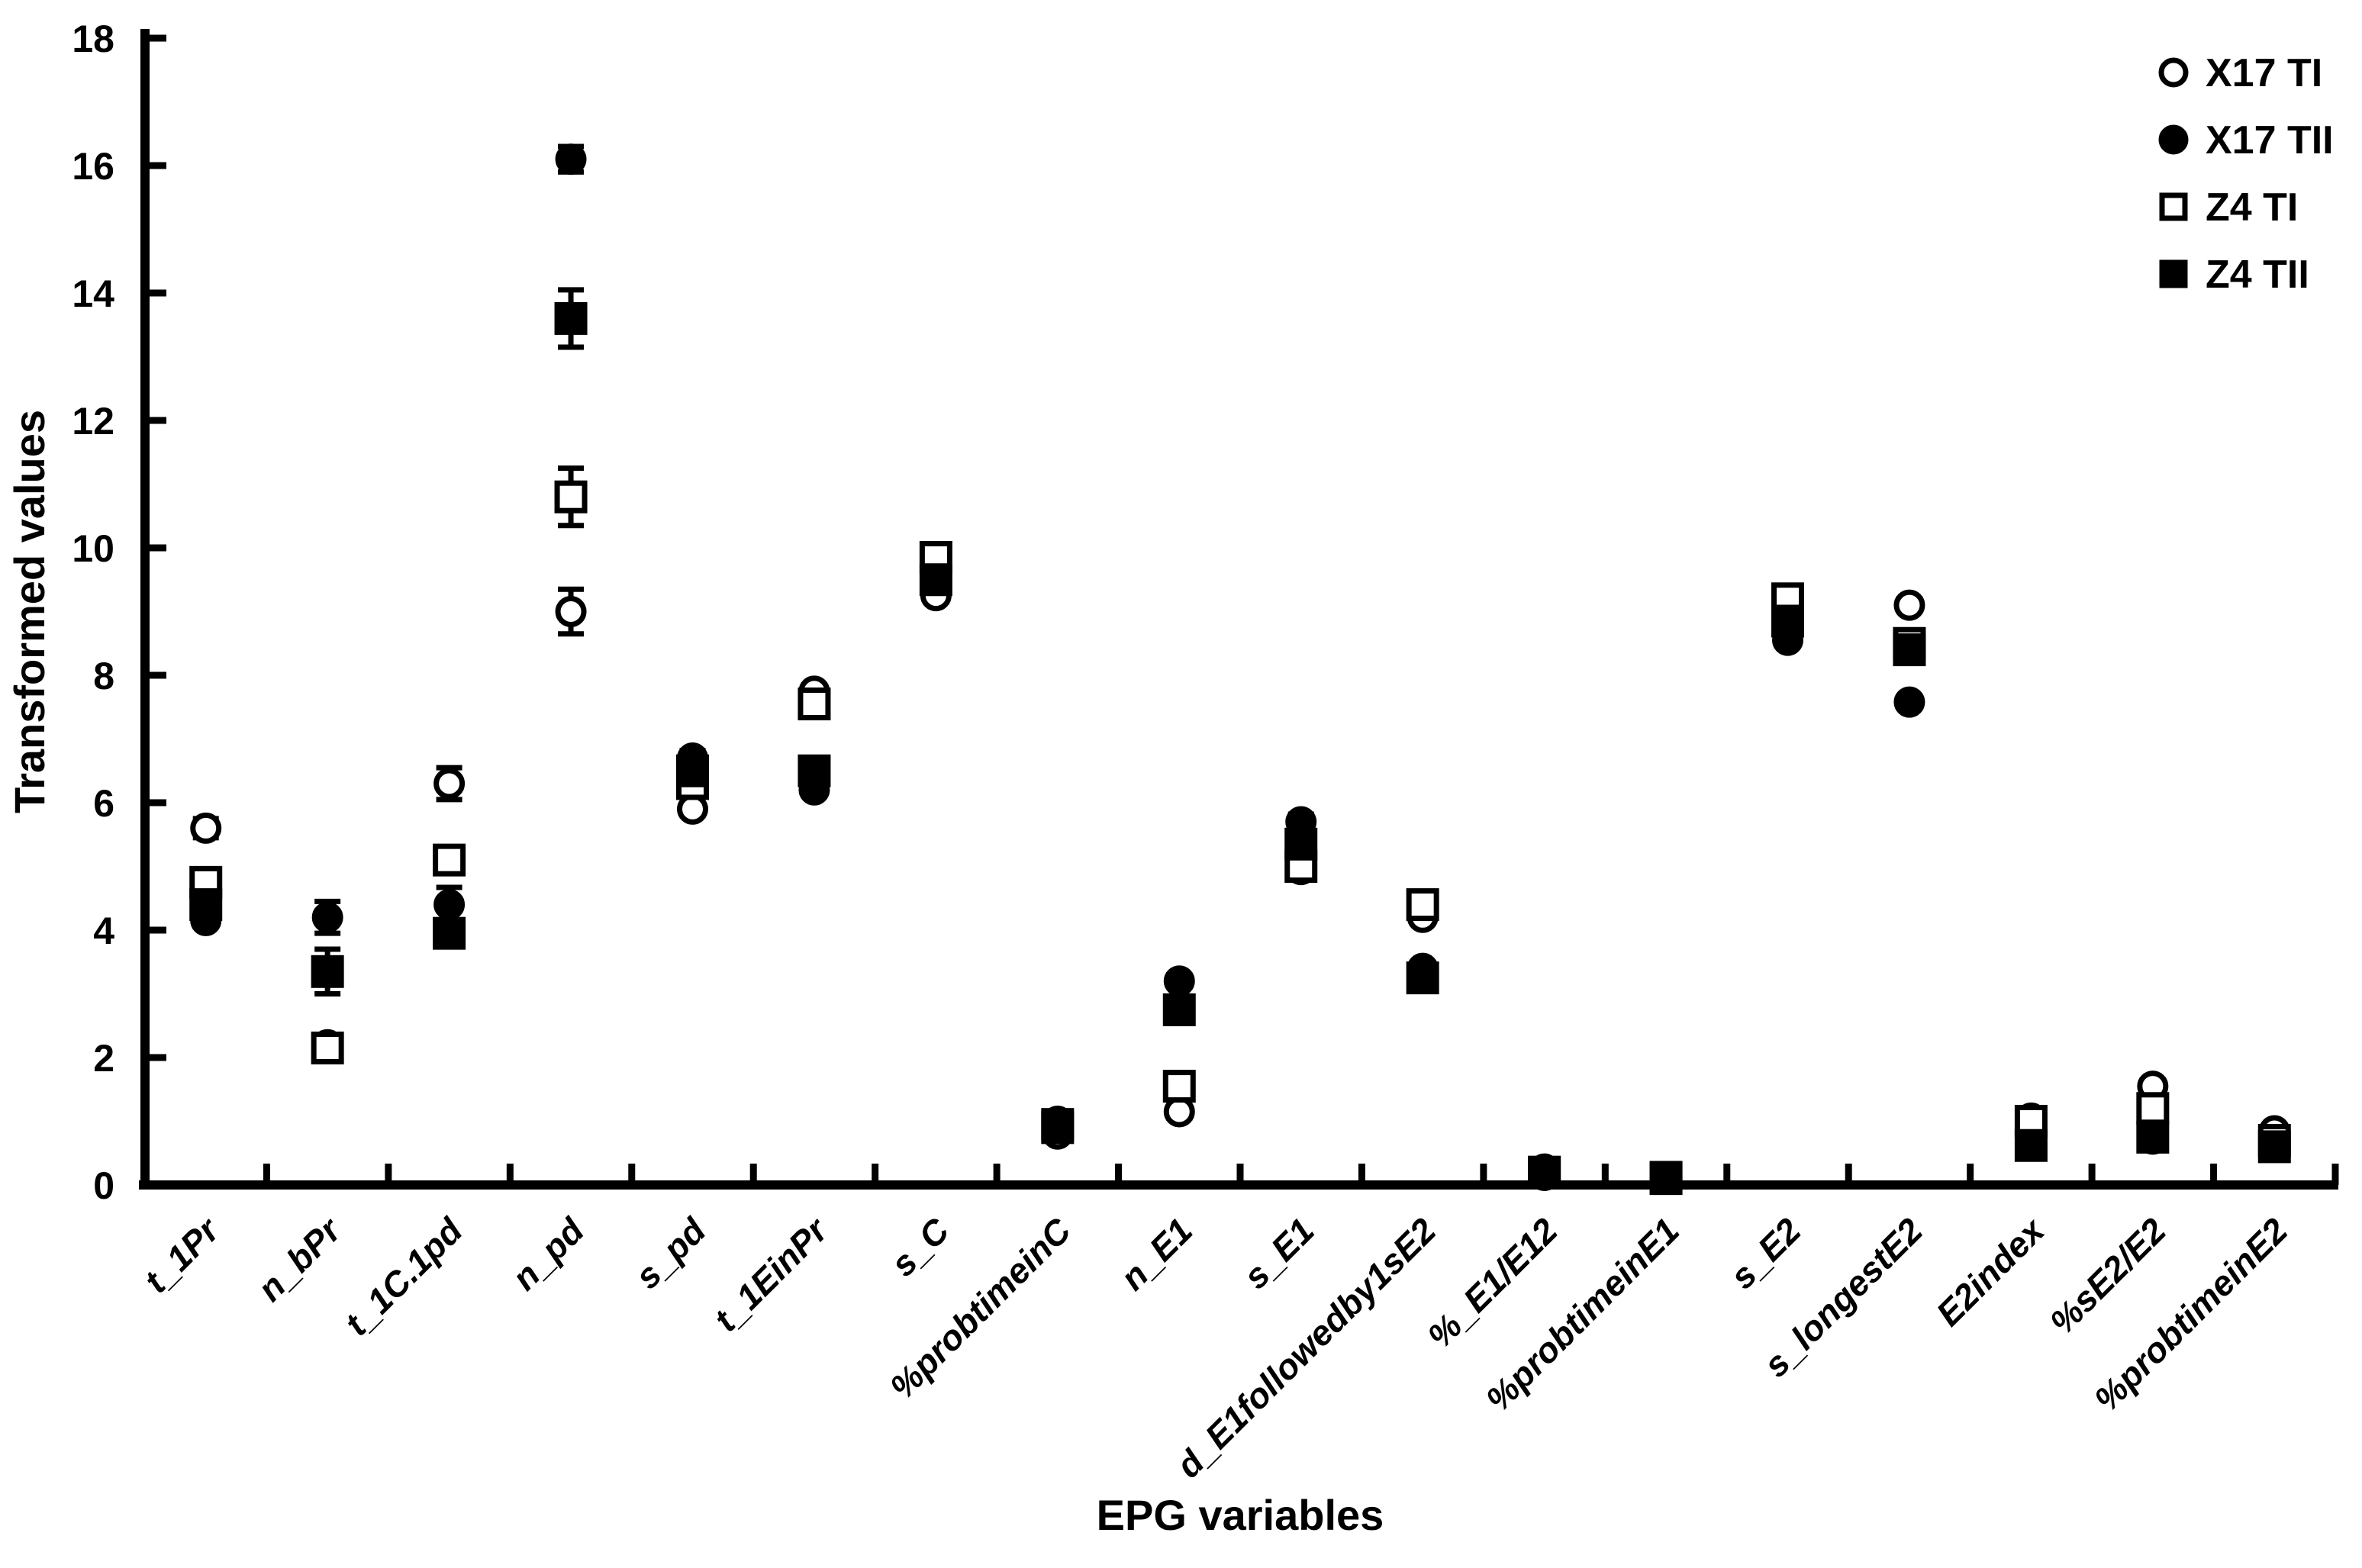 The height and width of the screenshot is (1568, 2362). What do you see at coordinates (103, 676) in the screenshot?
I see `y-tick-label: 8` at bounding box center [103, 676].